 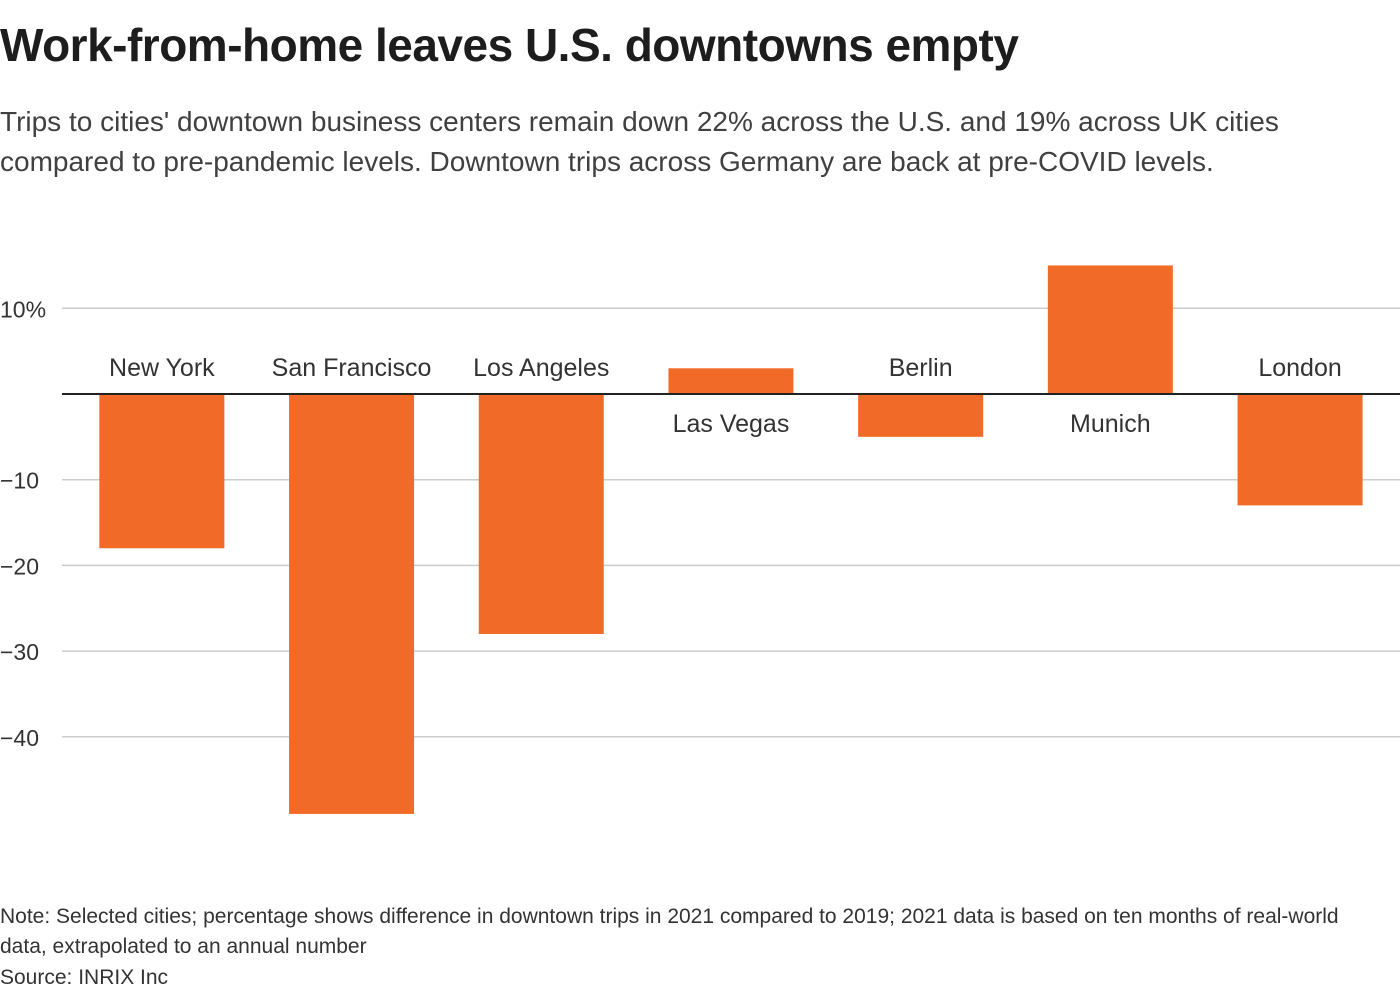 I want to click on bar-los-angeles, so click(x=541, y=514).